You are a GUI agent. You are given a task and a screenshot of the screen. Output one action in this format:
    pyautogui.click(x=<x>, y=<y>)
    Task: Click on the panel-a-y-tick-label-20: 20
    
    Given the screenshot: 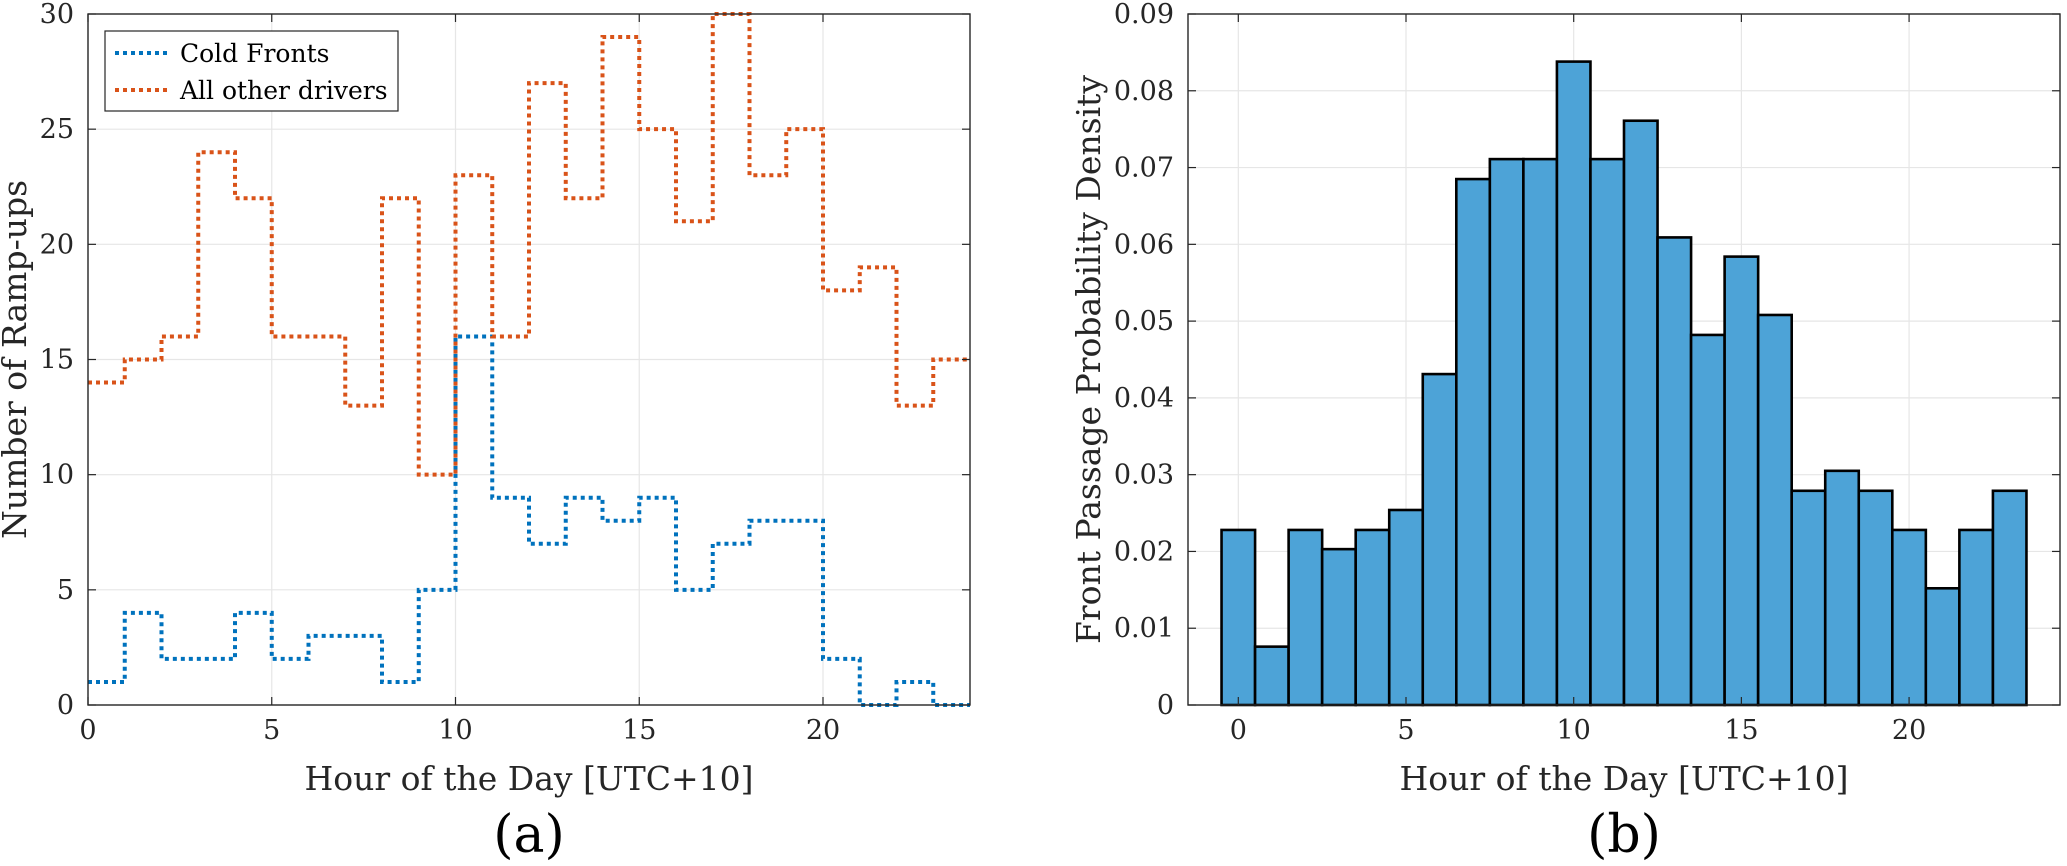 What is the action you would take?
    pyautogui.click(x=57, y=244)
    